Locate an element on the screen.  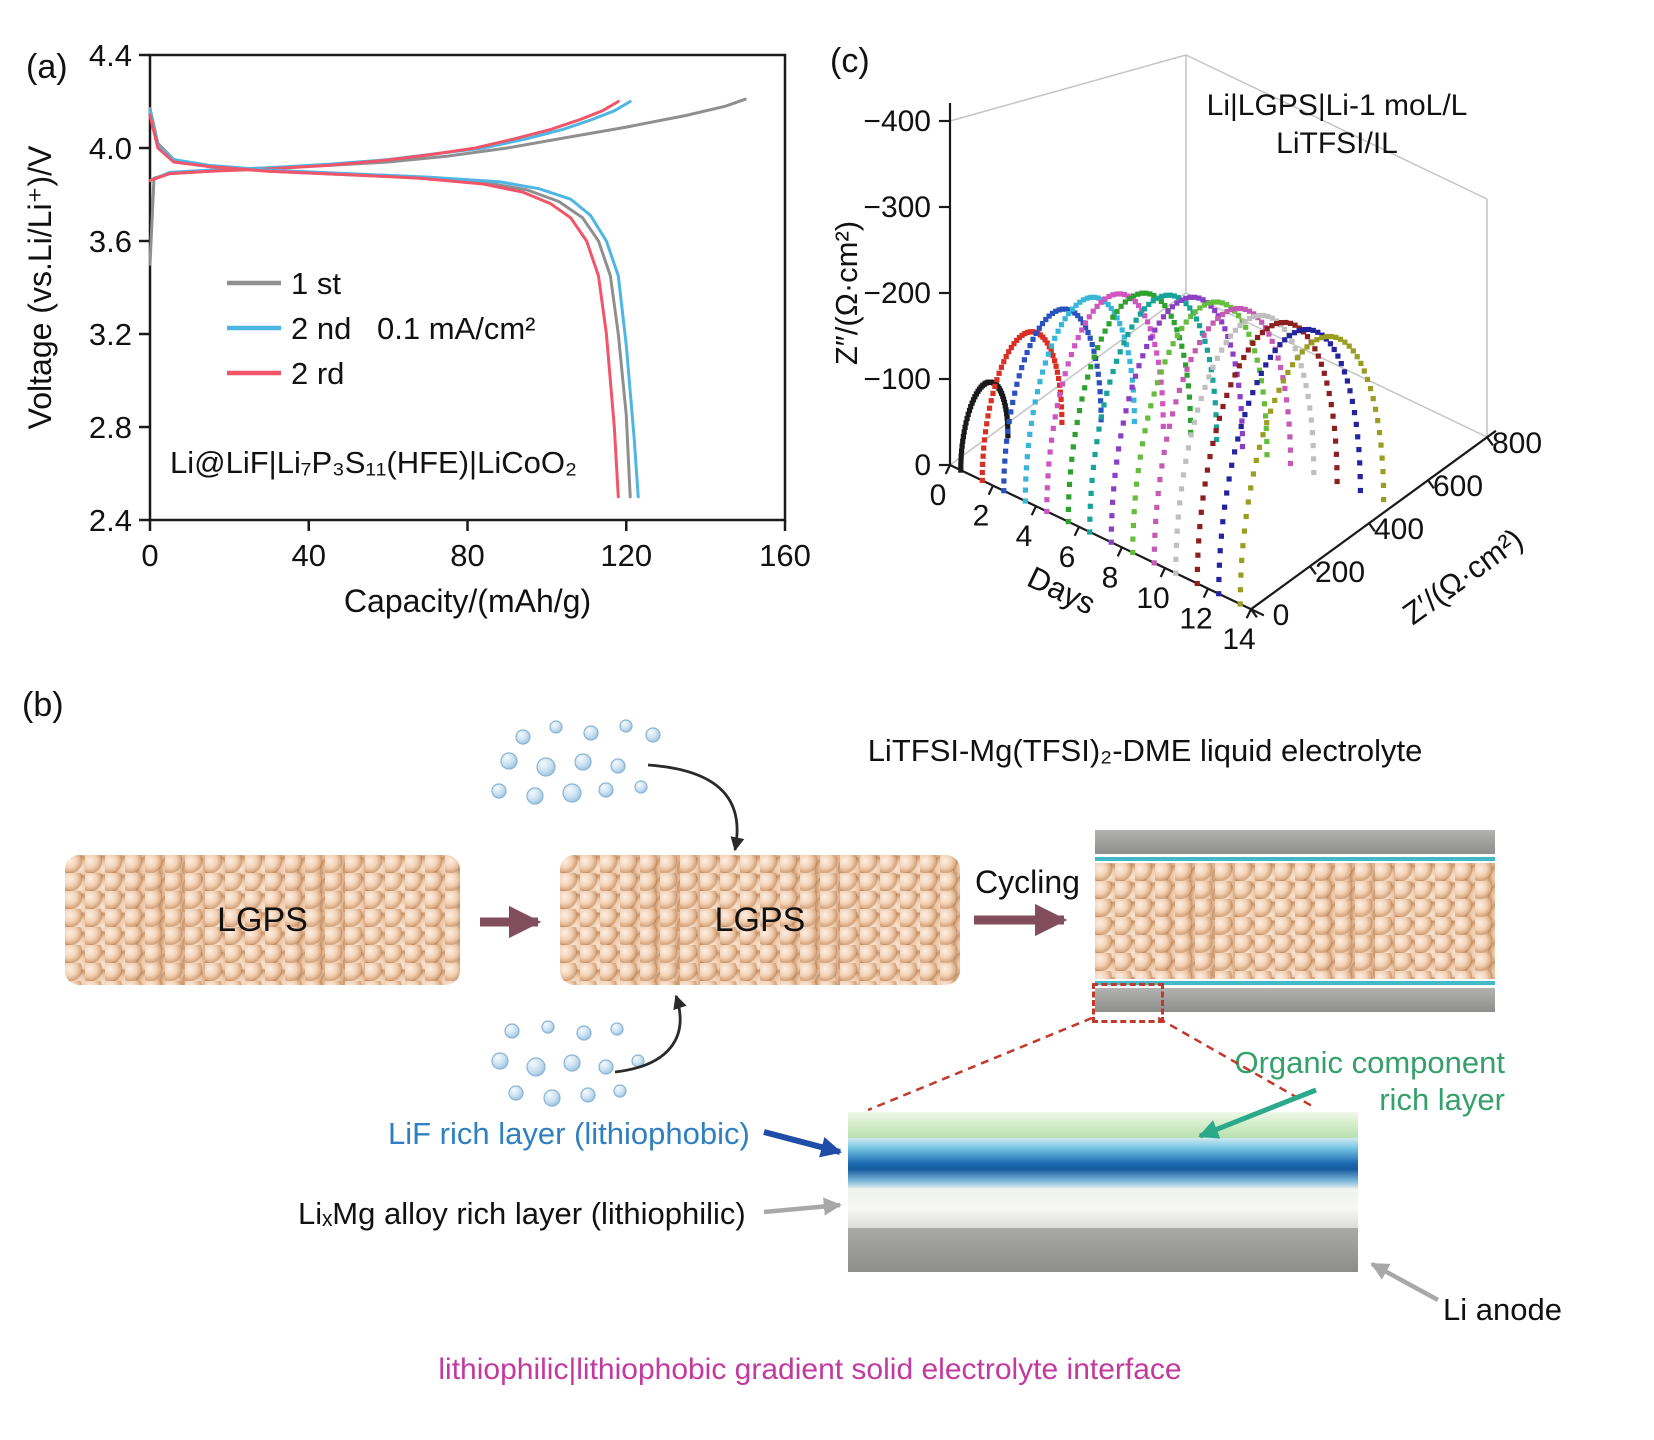
svg-text: −100 is located at coordinates (897, 379).